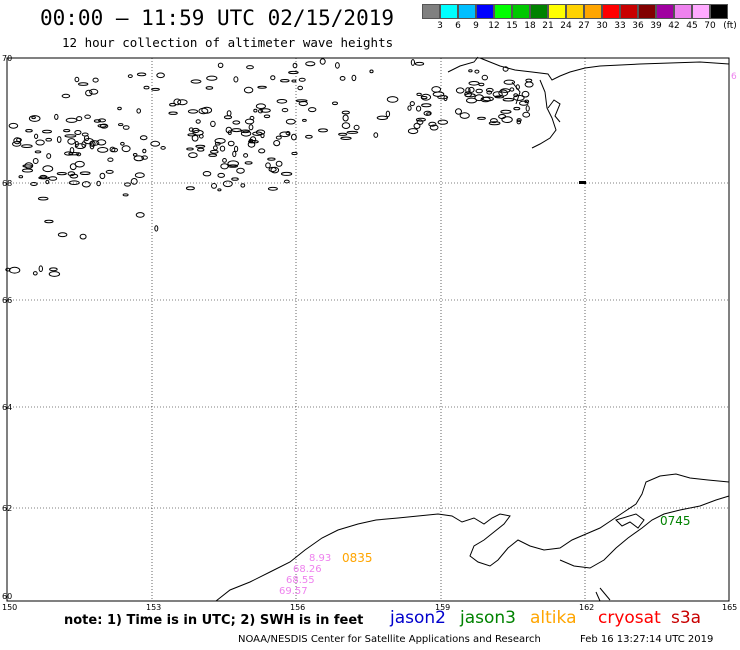 The width and height of the screenshot is (740, 650). I want to click on south-lower-coast, so click(603, 594).